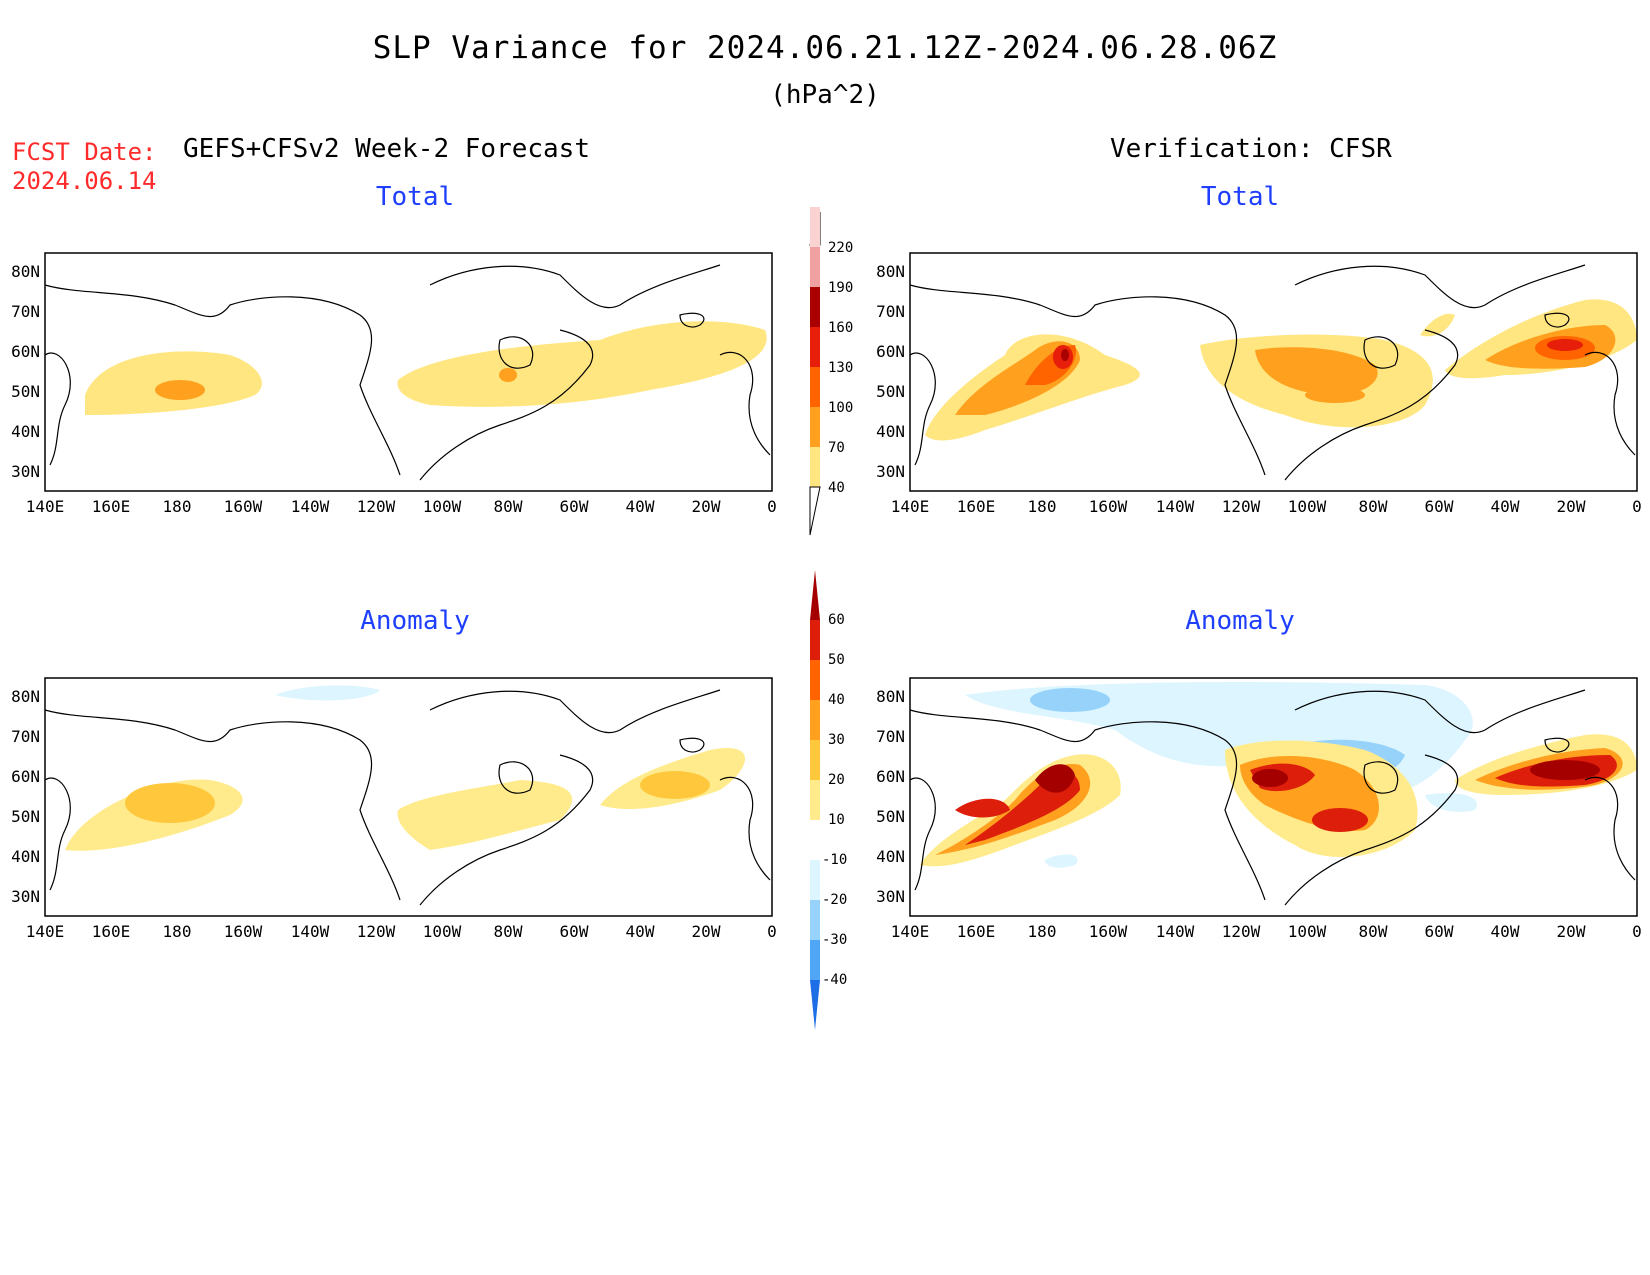 The width and height of the screenshot is (1650, 1275). I want to click on colorbar-total-swatches, so click(815, 347).